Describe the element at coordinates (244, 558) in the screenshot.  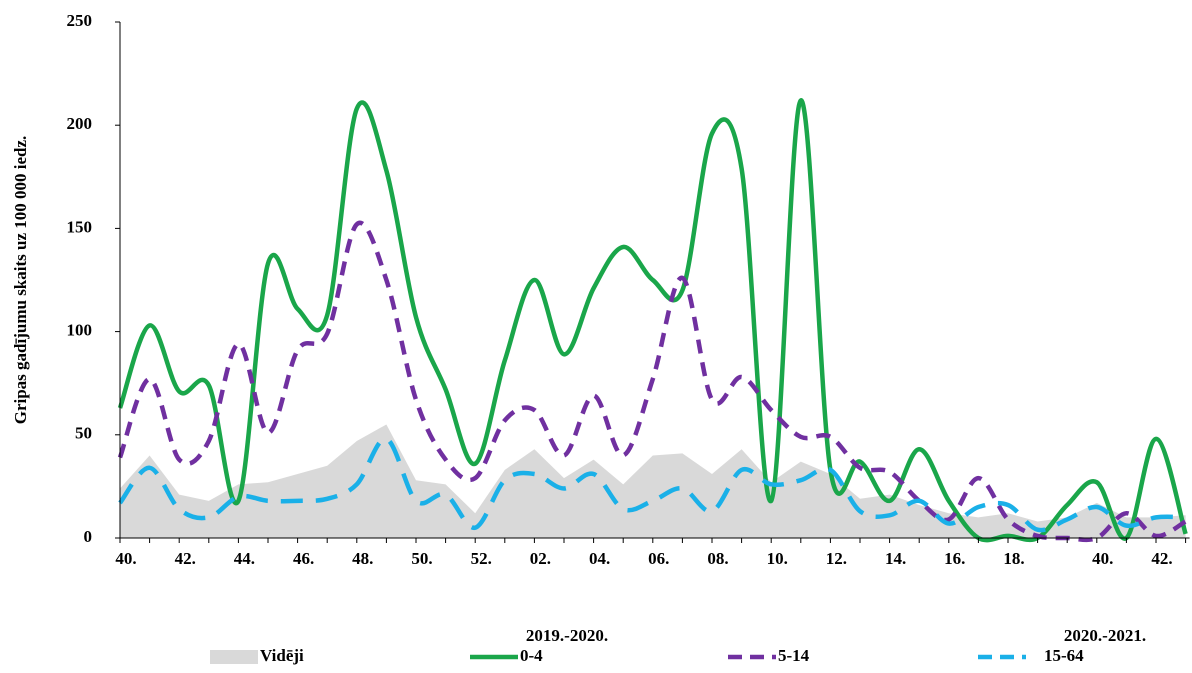
I see `x-tick-label: 44.` at that location.